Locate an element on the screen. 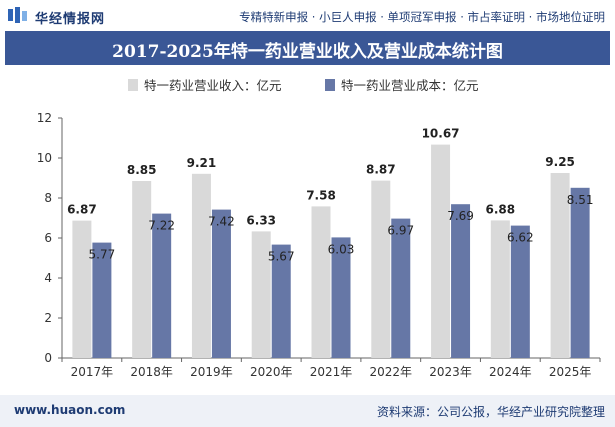 The image size is (615, 427). y-tick-label: 4 is located at coordinates (48, 278).